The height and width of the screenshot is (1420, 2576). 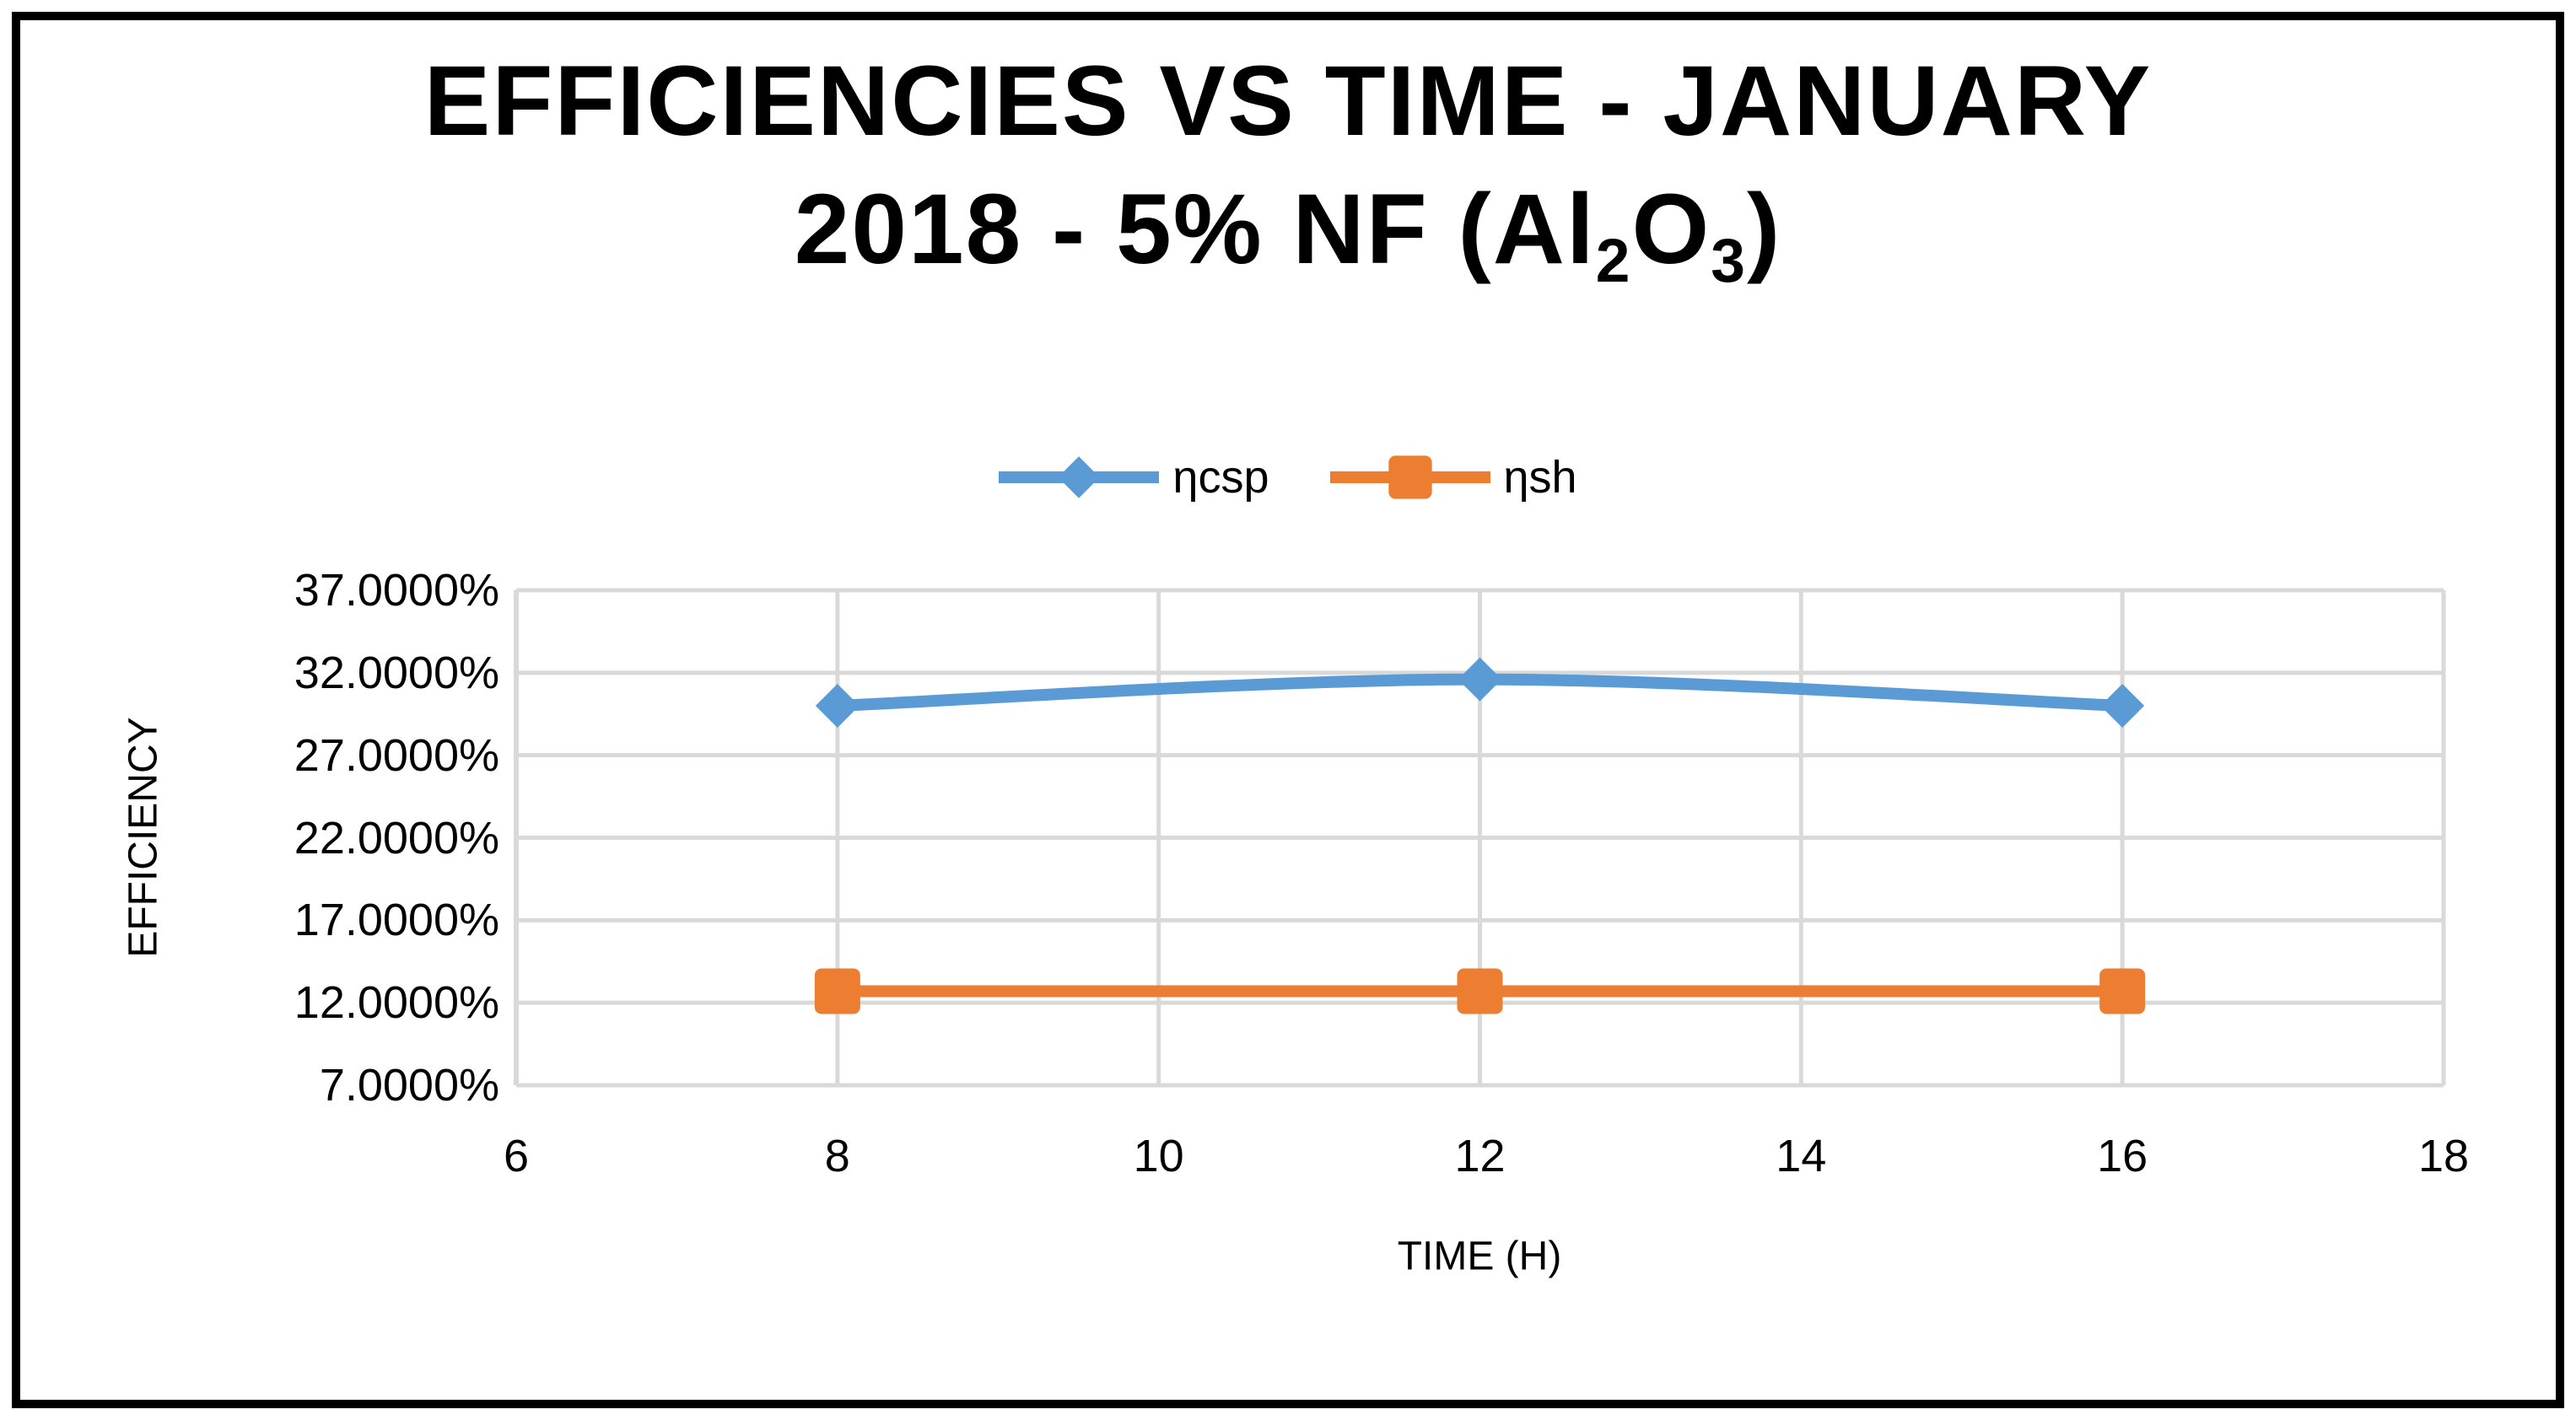 I want to click on chart-legend: ηcsp ηsh, so click(x=1288, y=477).